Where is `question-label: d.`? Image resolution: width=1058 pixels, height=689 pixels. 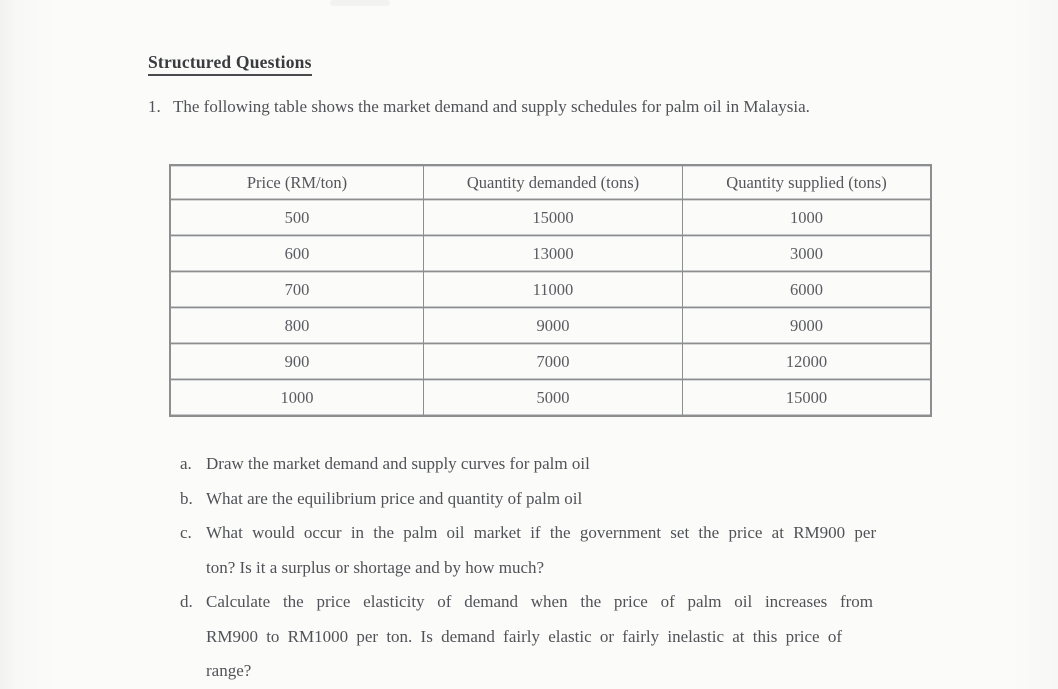
question-label: d. is located at coordinates (186, 601).